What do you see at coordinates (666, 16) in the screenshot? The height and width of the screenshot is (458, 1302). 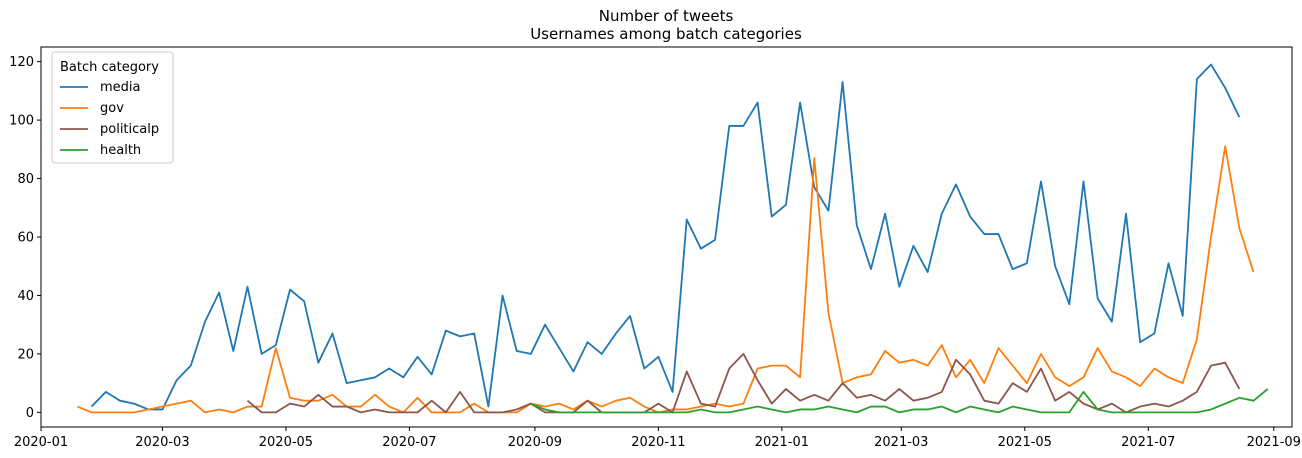 I see `chart-title: Number of tweets` at bounding box center [666, 16].